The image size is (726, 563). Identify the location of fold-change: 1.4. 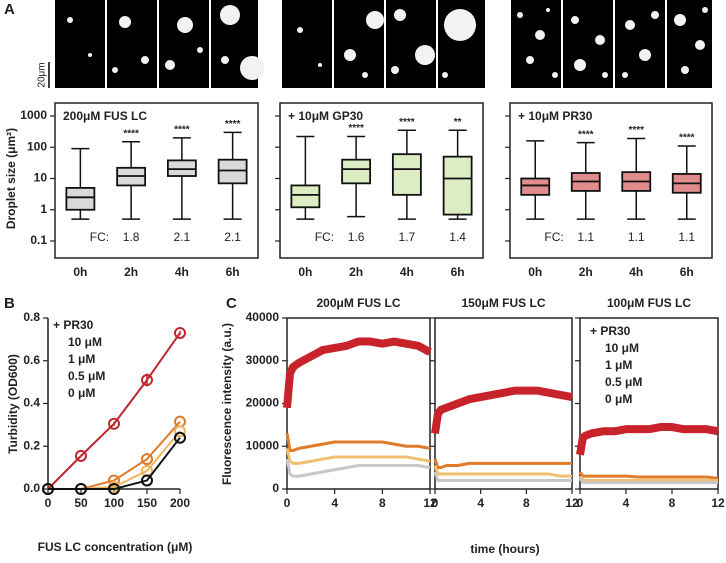
(457, 237).